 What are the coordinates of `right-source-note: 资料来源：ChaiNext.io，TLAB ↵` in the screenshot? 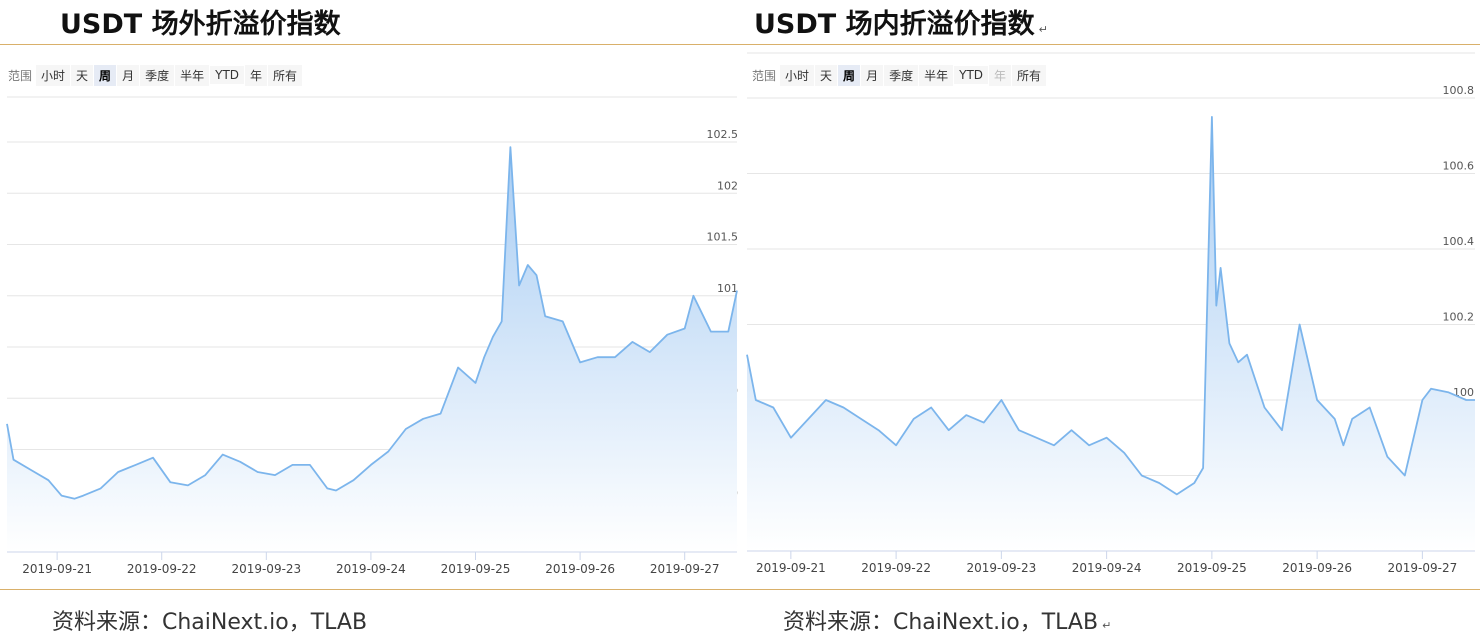 It's located at (947, 622).